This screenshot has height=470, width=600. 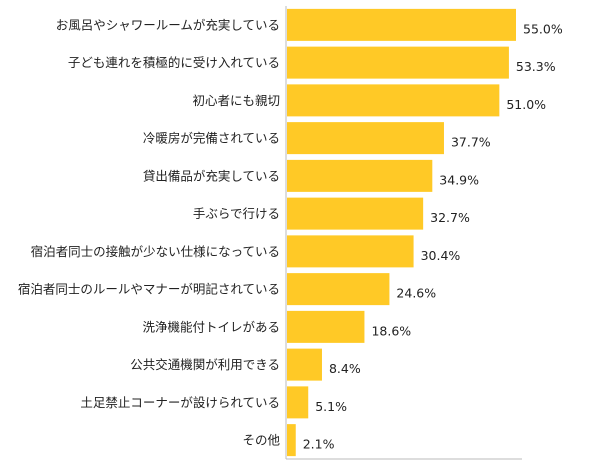 I want to click on value-label-5: 32.7%, so click(x=450, y=217).